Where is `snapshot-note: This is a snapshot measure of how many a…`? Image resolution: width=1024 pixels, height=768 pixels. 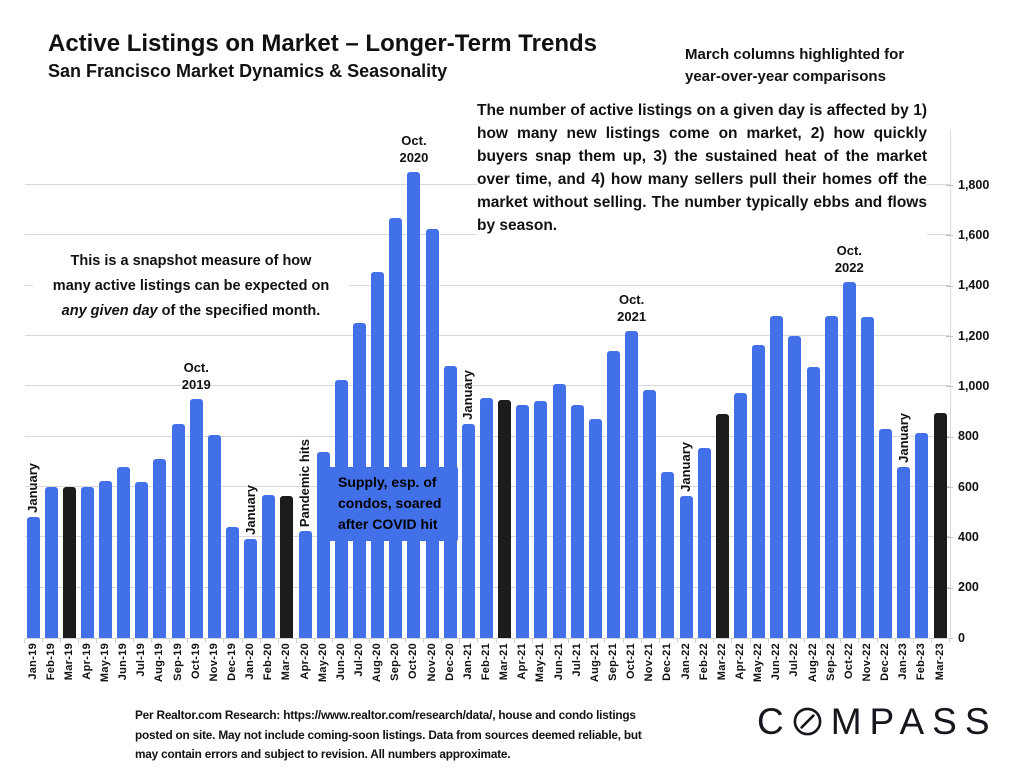 snapshot-note: This is a snapshot measure of how many a… is located at coordinates (191, 286).